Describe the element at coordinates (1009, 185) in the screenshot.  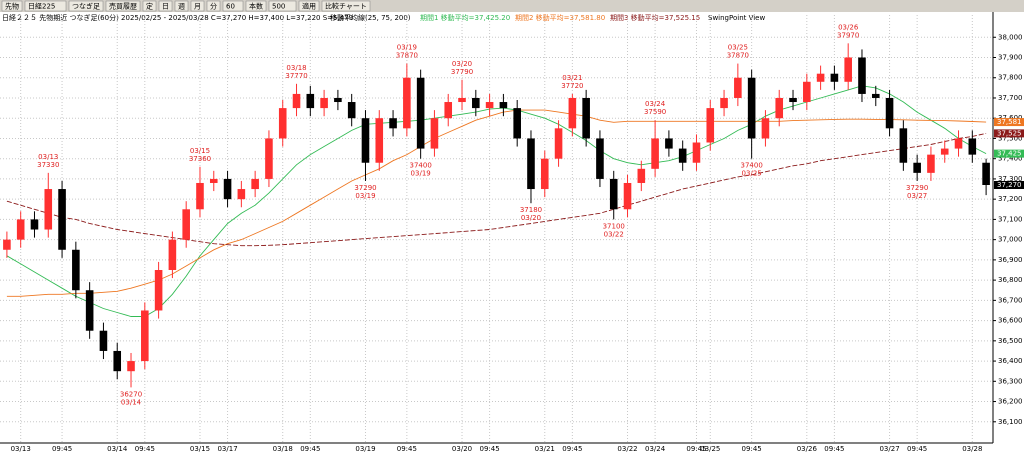
I see `last-close-label: 37,270` at that location.